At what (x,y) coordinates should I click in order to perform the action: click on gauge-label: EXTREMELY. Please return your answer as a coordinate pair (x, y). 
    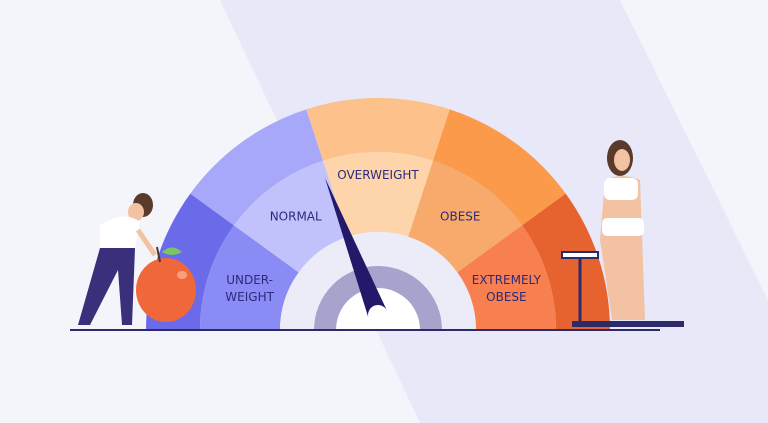
    Looking at the image, I should click on (507, 280).